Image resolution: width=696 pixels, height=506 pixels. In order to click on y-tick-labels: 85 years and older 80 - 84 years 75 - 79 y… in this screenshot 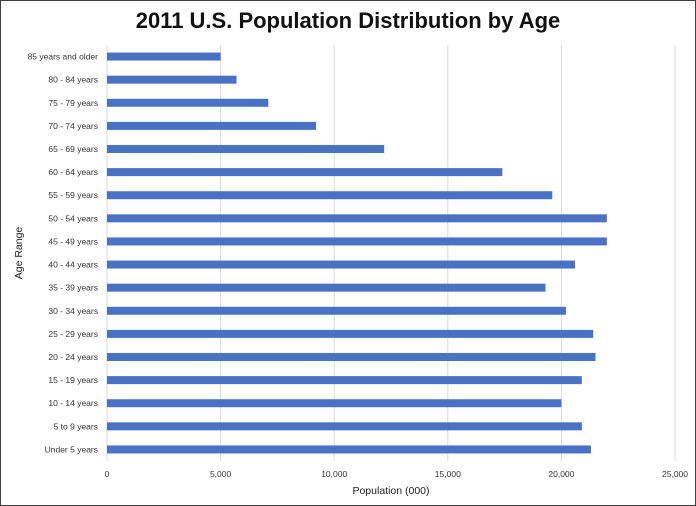, I will do `click(63, 253)`.